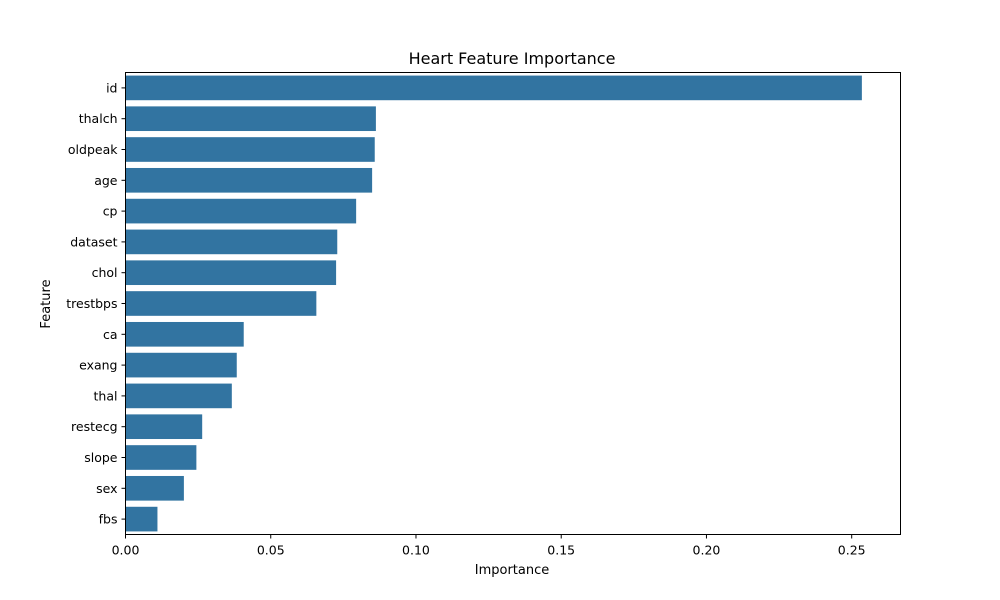  What do you see at coordinates (106, 180) in the screenshot?
I see `y-tick-label: age` at bounding box center [106, 180].